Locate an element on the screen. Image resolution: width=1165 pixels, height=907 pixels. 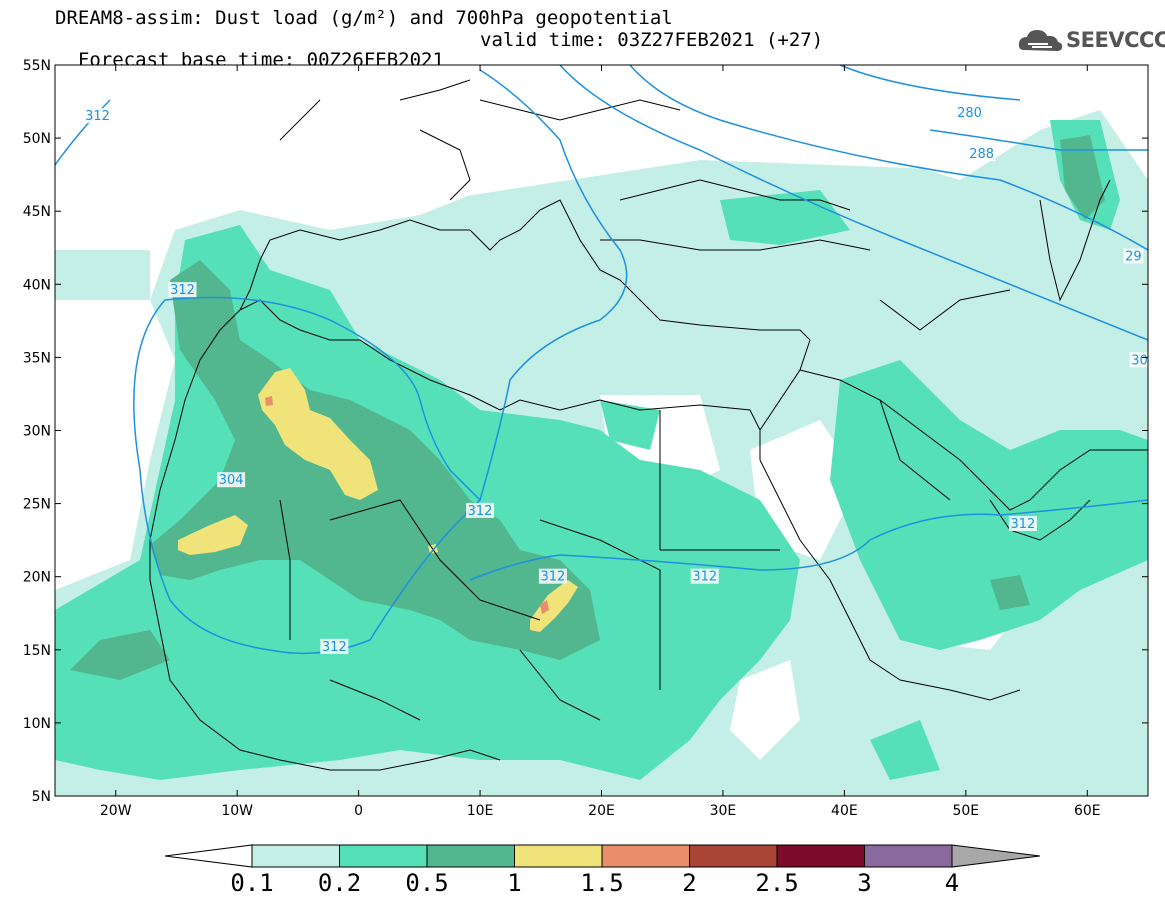
contour-label: 30 is located at coordinates (1139, 360).